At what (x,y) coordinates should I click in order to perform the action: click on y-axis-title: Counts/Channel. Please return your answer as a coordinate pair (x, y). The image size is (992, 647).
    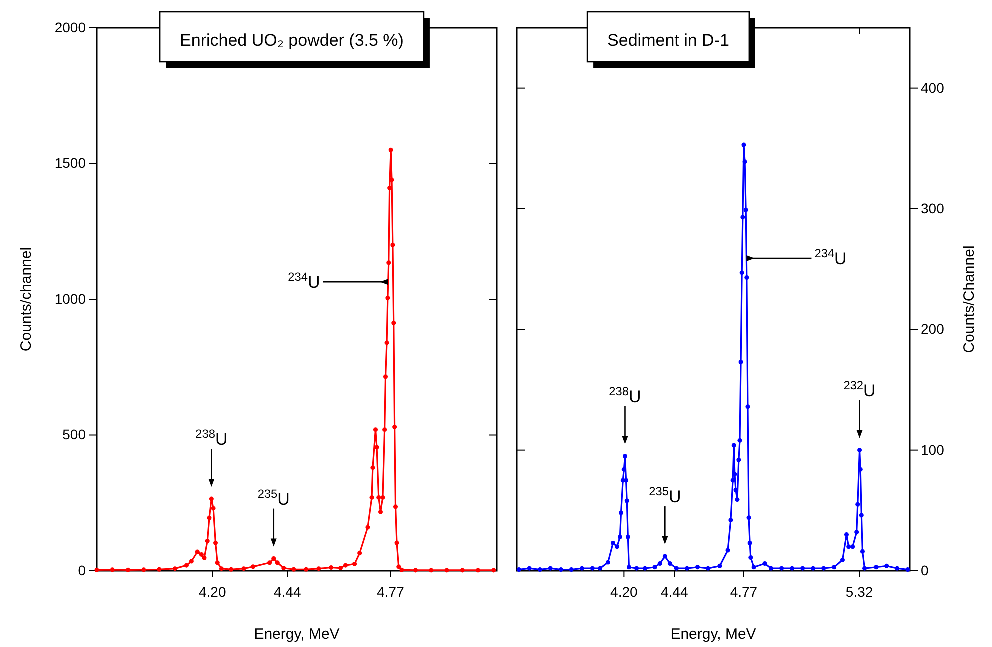
    Looking at the image, I should click on (969, 300).